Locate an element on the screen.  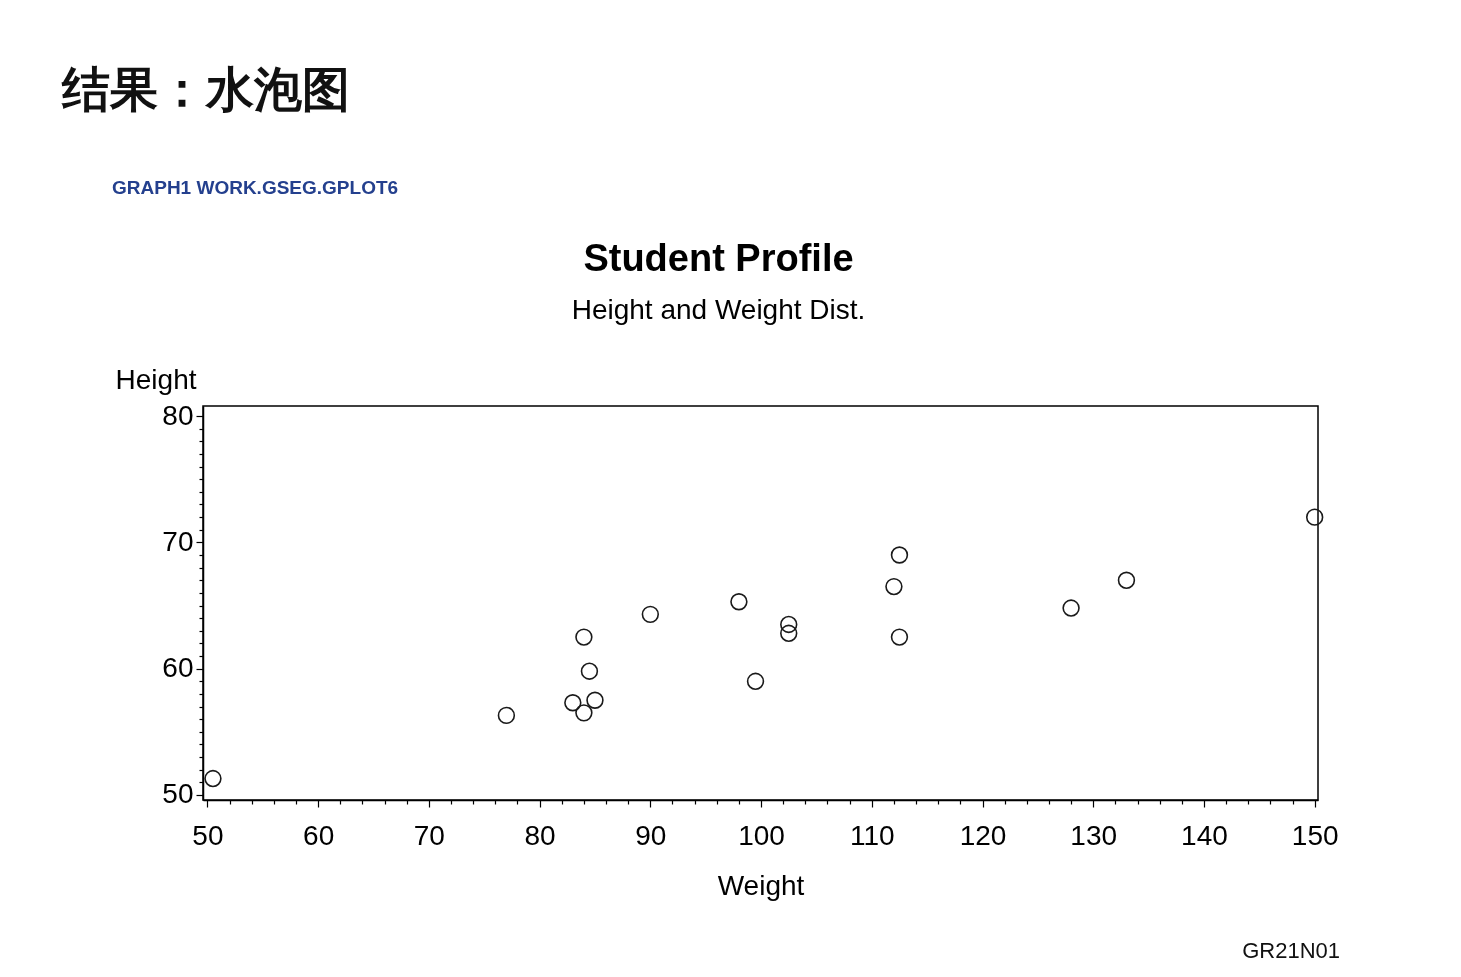
y-tick-label: 80 is located at coordinates (178, 415).